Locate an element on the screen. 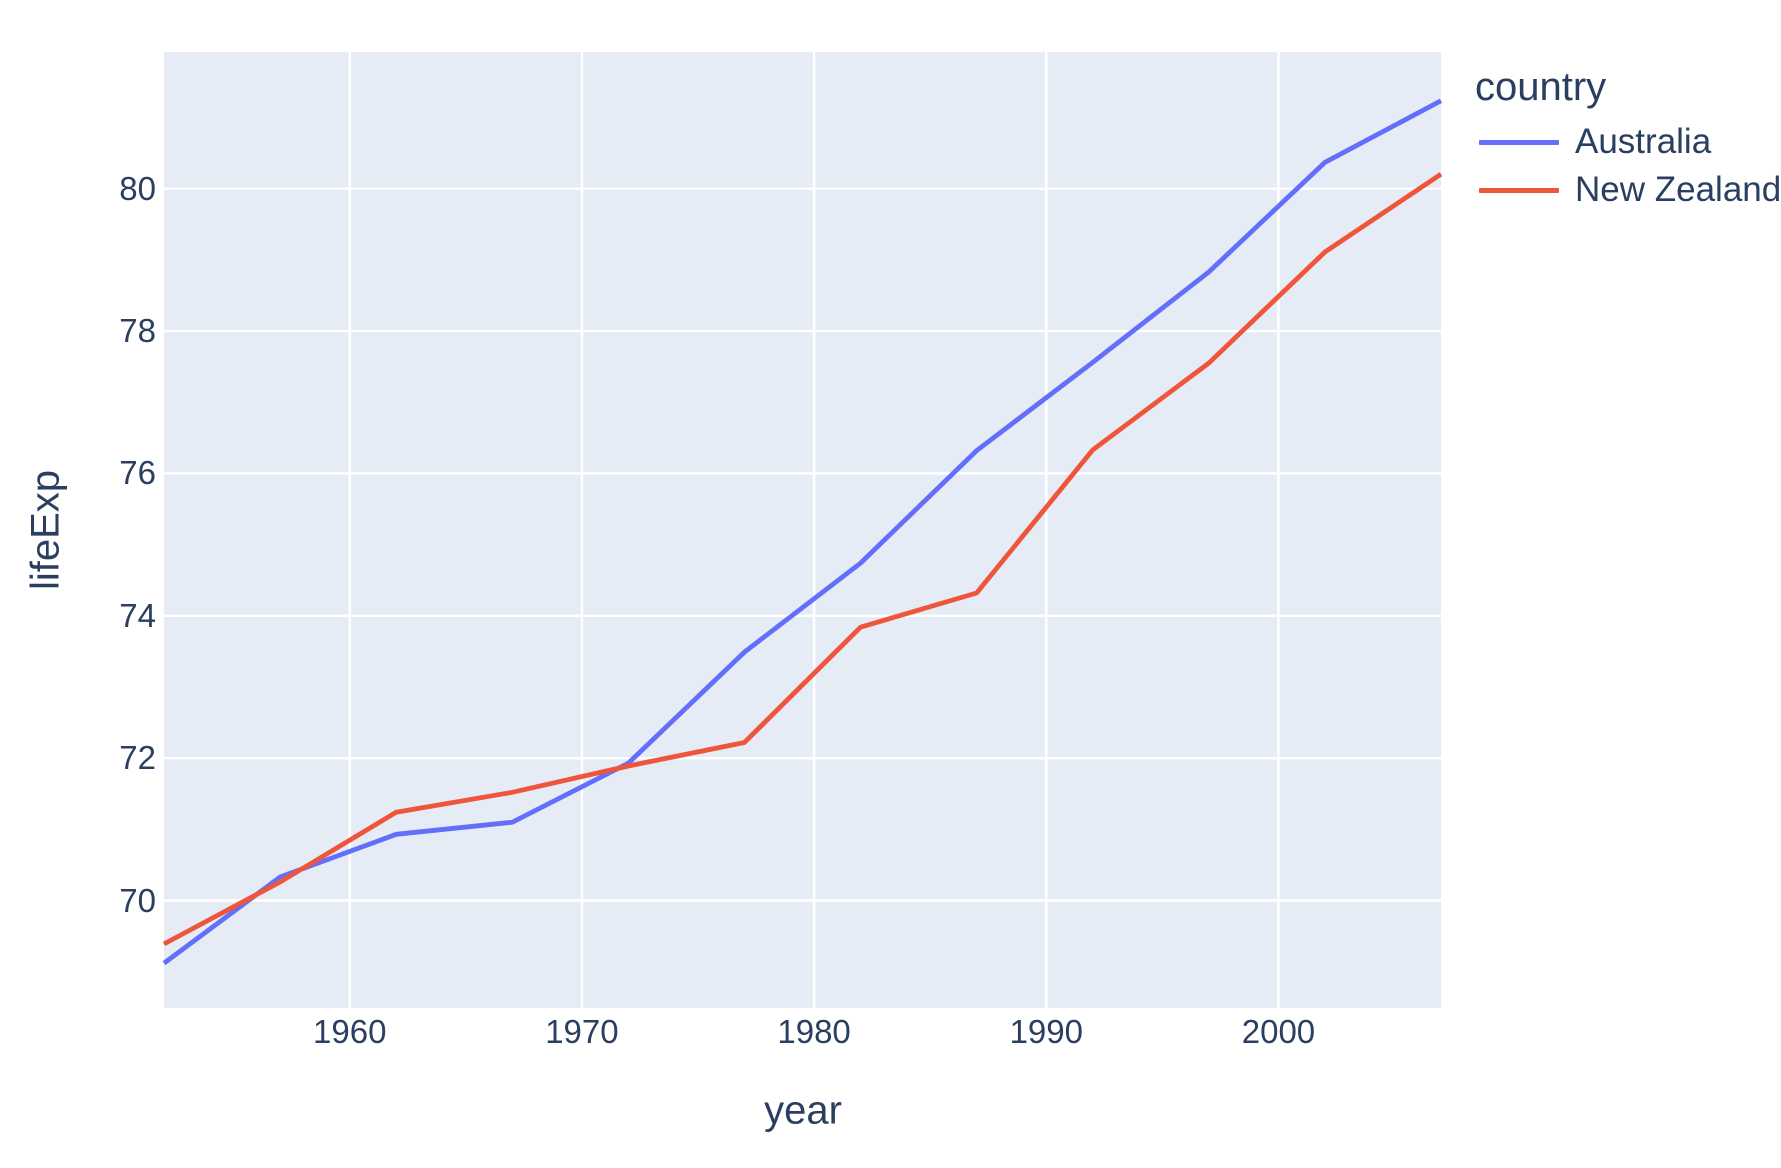 The width and height of the screenshot is (1781, 1168). legend-item-label: Australia is located at coordinates (1643, 141).